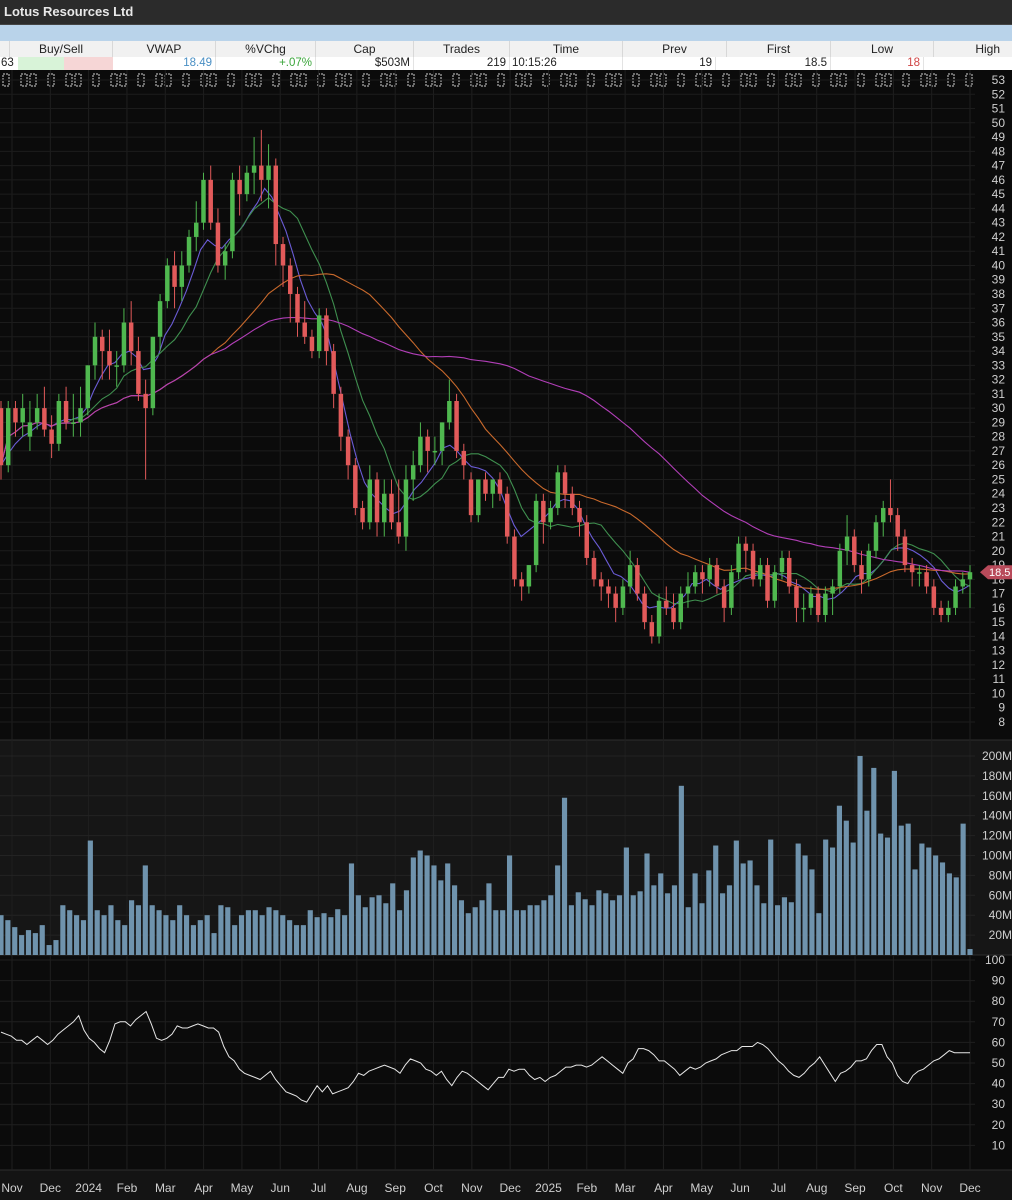 The width and height of the screenshot is (1012, 1200). Describe the element at coordinates (999, 437) in the screenshot. I see `price-tick-label: 28` at that location.